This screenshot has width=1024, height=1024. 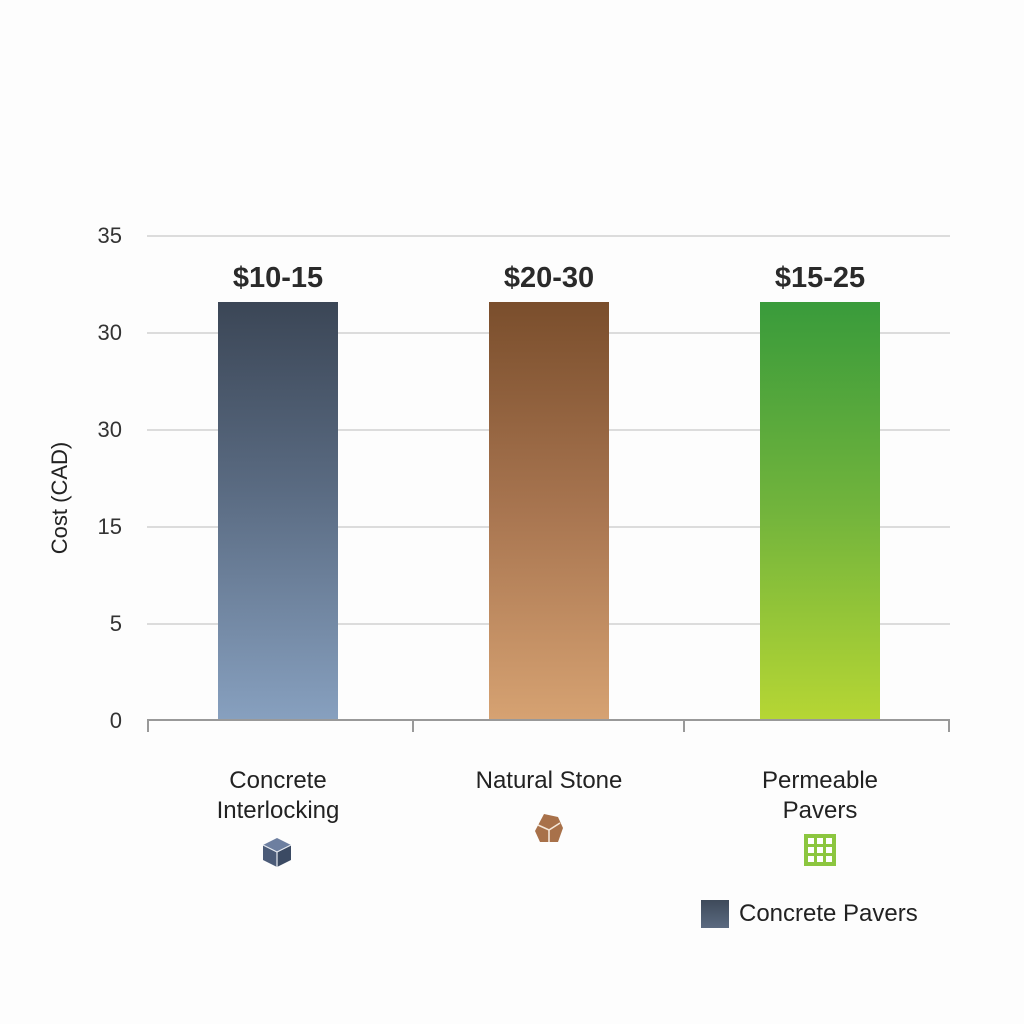 I want to click on cube-icon, so click(x=277, y=852).